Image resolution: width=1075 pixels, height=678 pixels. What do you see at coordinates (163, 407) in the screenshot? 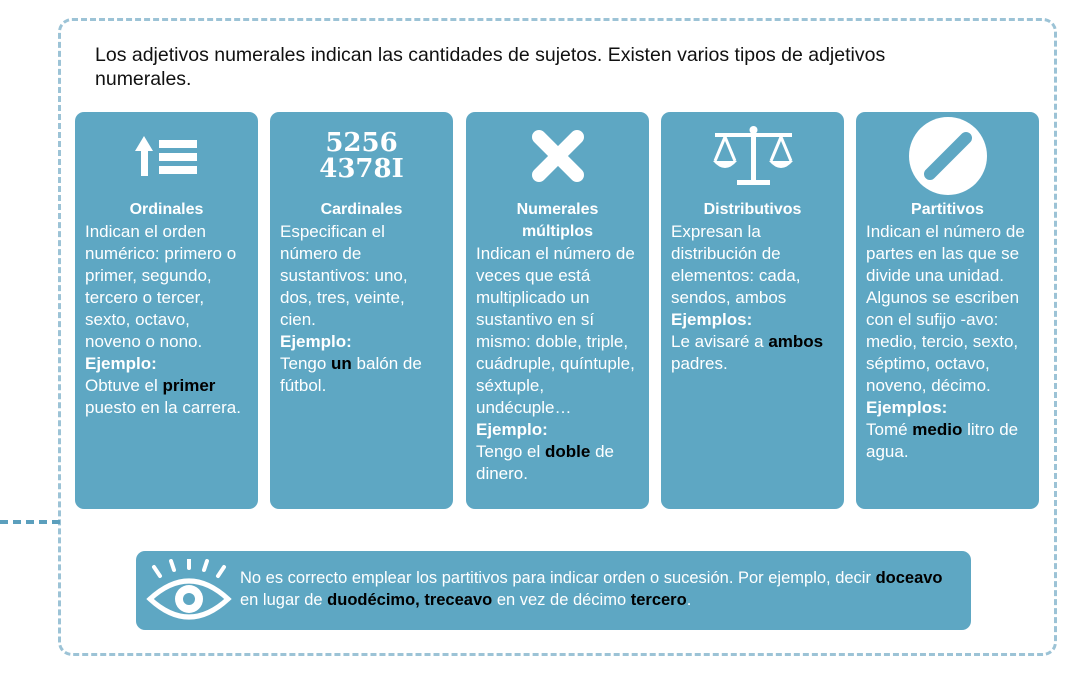
I see `example-text-end: puesto en la carrera.` at bounding box center [163, 407].